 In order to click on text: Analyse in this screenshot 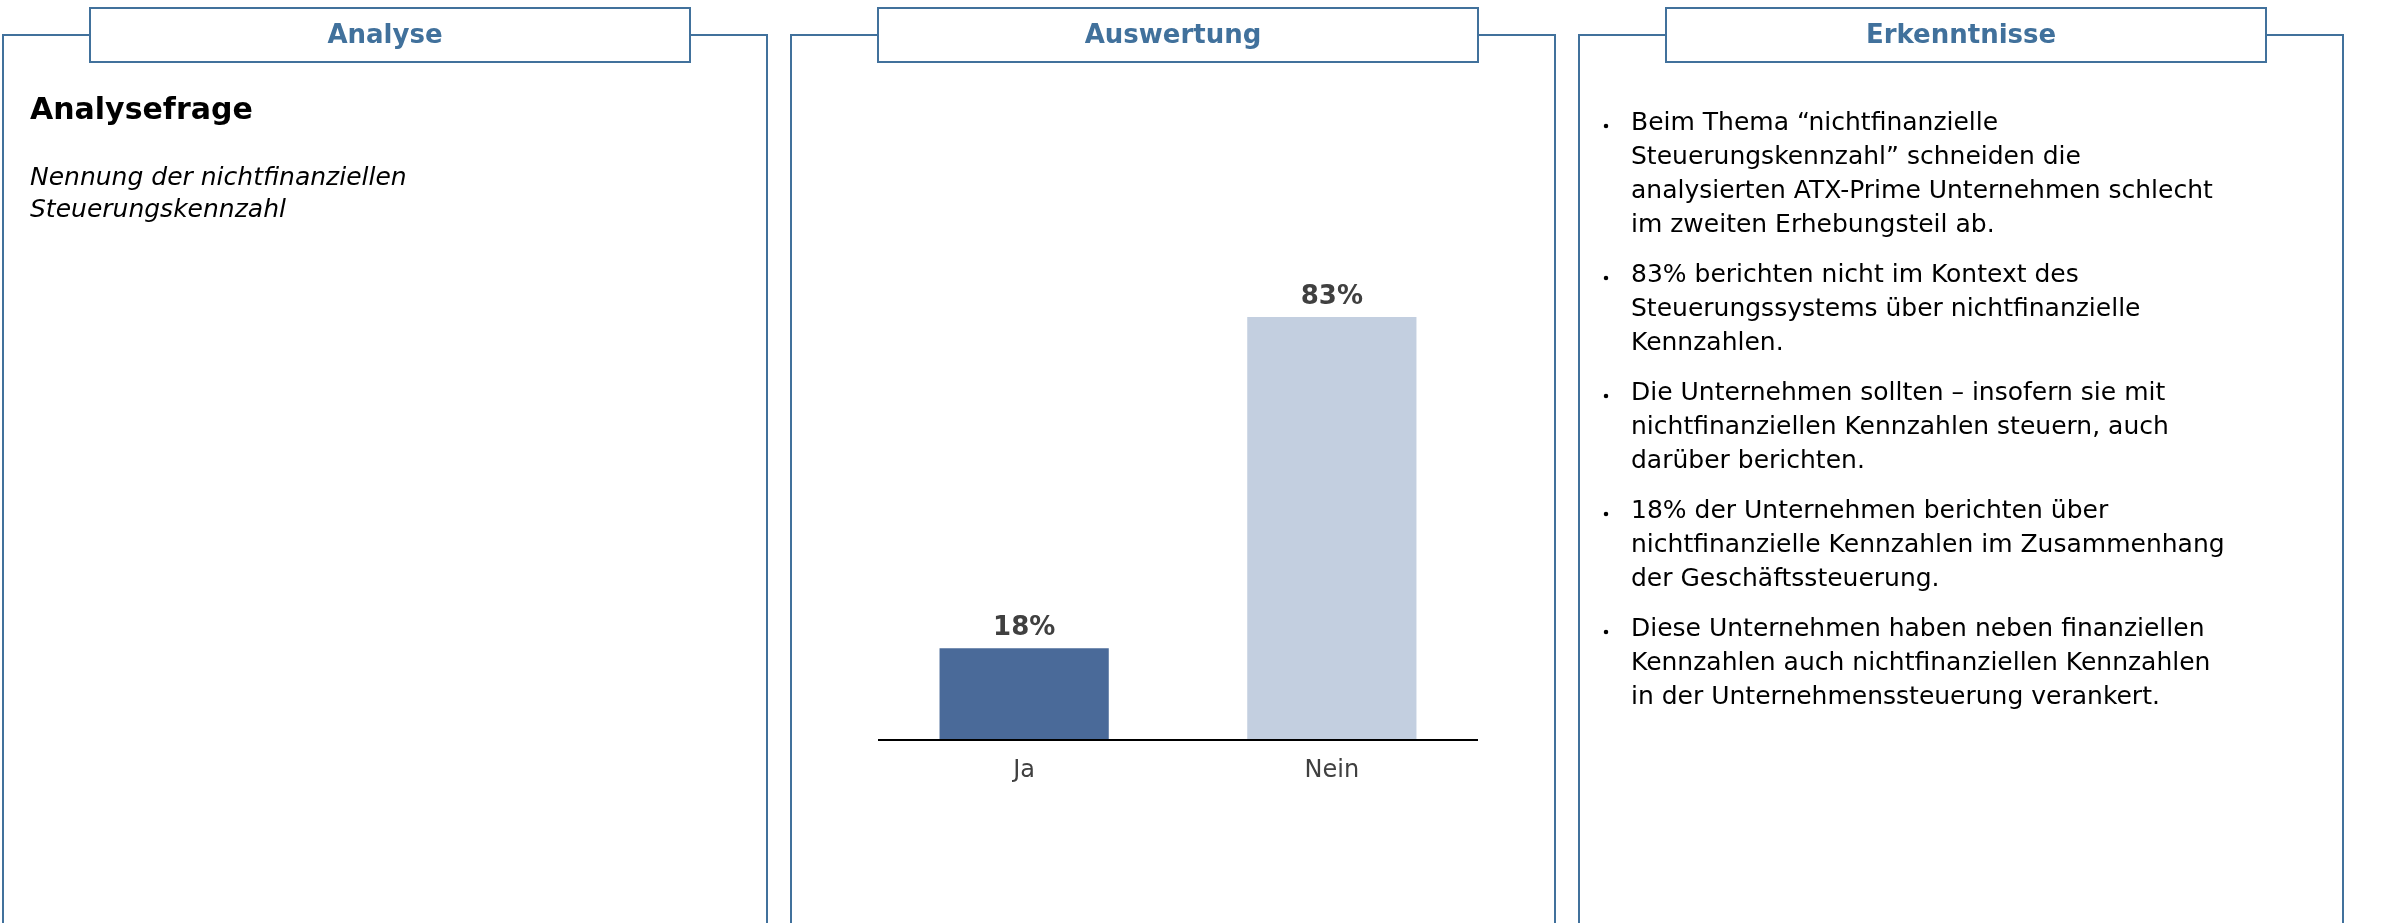, I will do `click(385, 34)`.